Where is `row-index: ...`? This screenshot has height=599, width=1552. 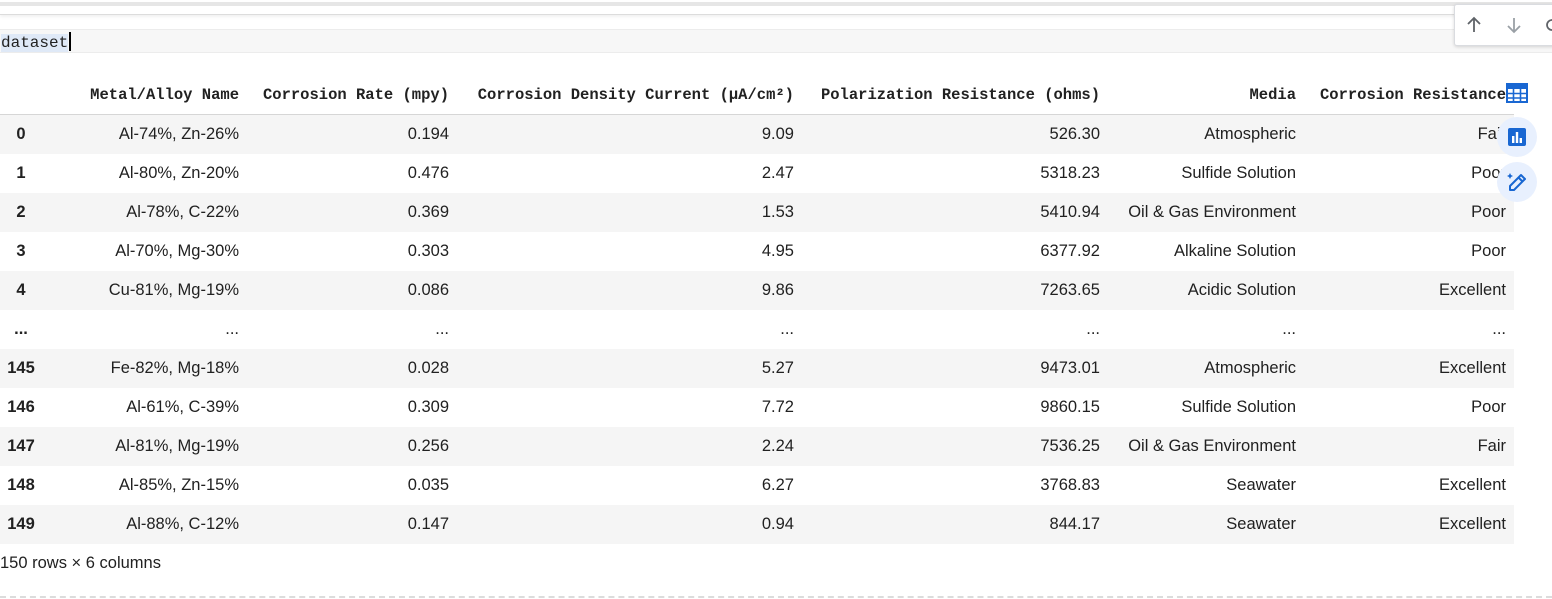 row-index: ... is located at coordinates (21, 329).